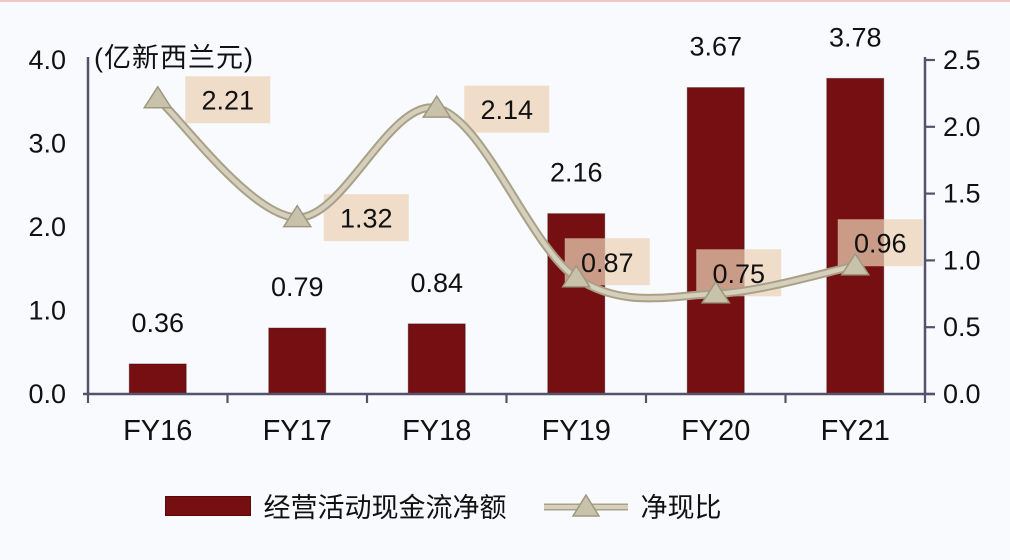 This screenshot has width=1010, height=560. I want to click on value-box-FY17, so click(366, 218).